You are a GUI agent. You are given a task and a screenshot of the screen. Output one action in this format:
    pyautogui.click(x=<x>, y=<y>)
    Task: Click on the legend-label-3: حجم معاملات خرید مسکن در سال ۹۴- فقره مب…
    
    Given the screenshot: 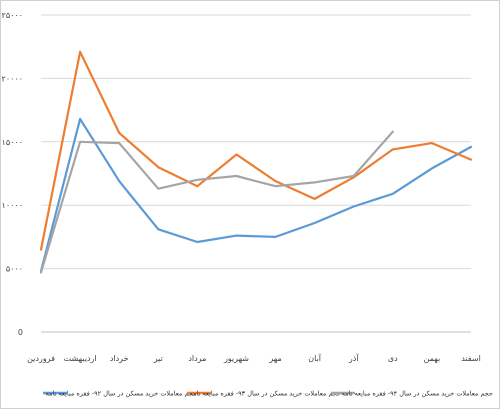 What is the action you would take?
    pyautogui.click(x=417, y=394)
    